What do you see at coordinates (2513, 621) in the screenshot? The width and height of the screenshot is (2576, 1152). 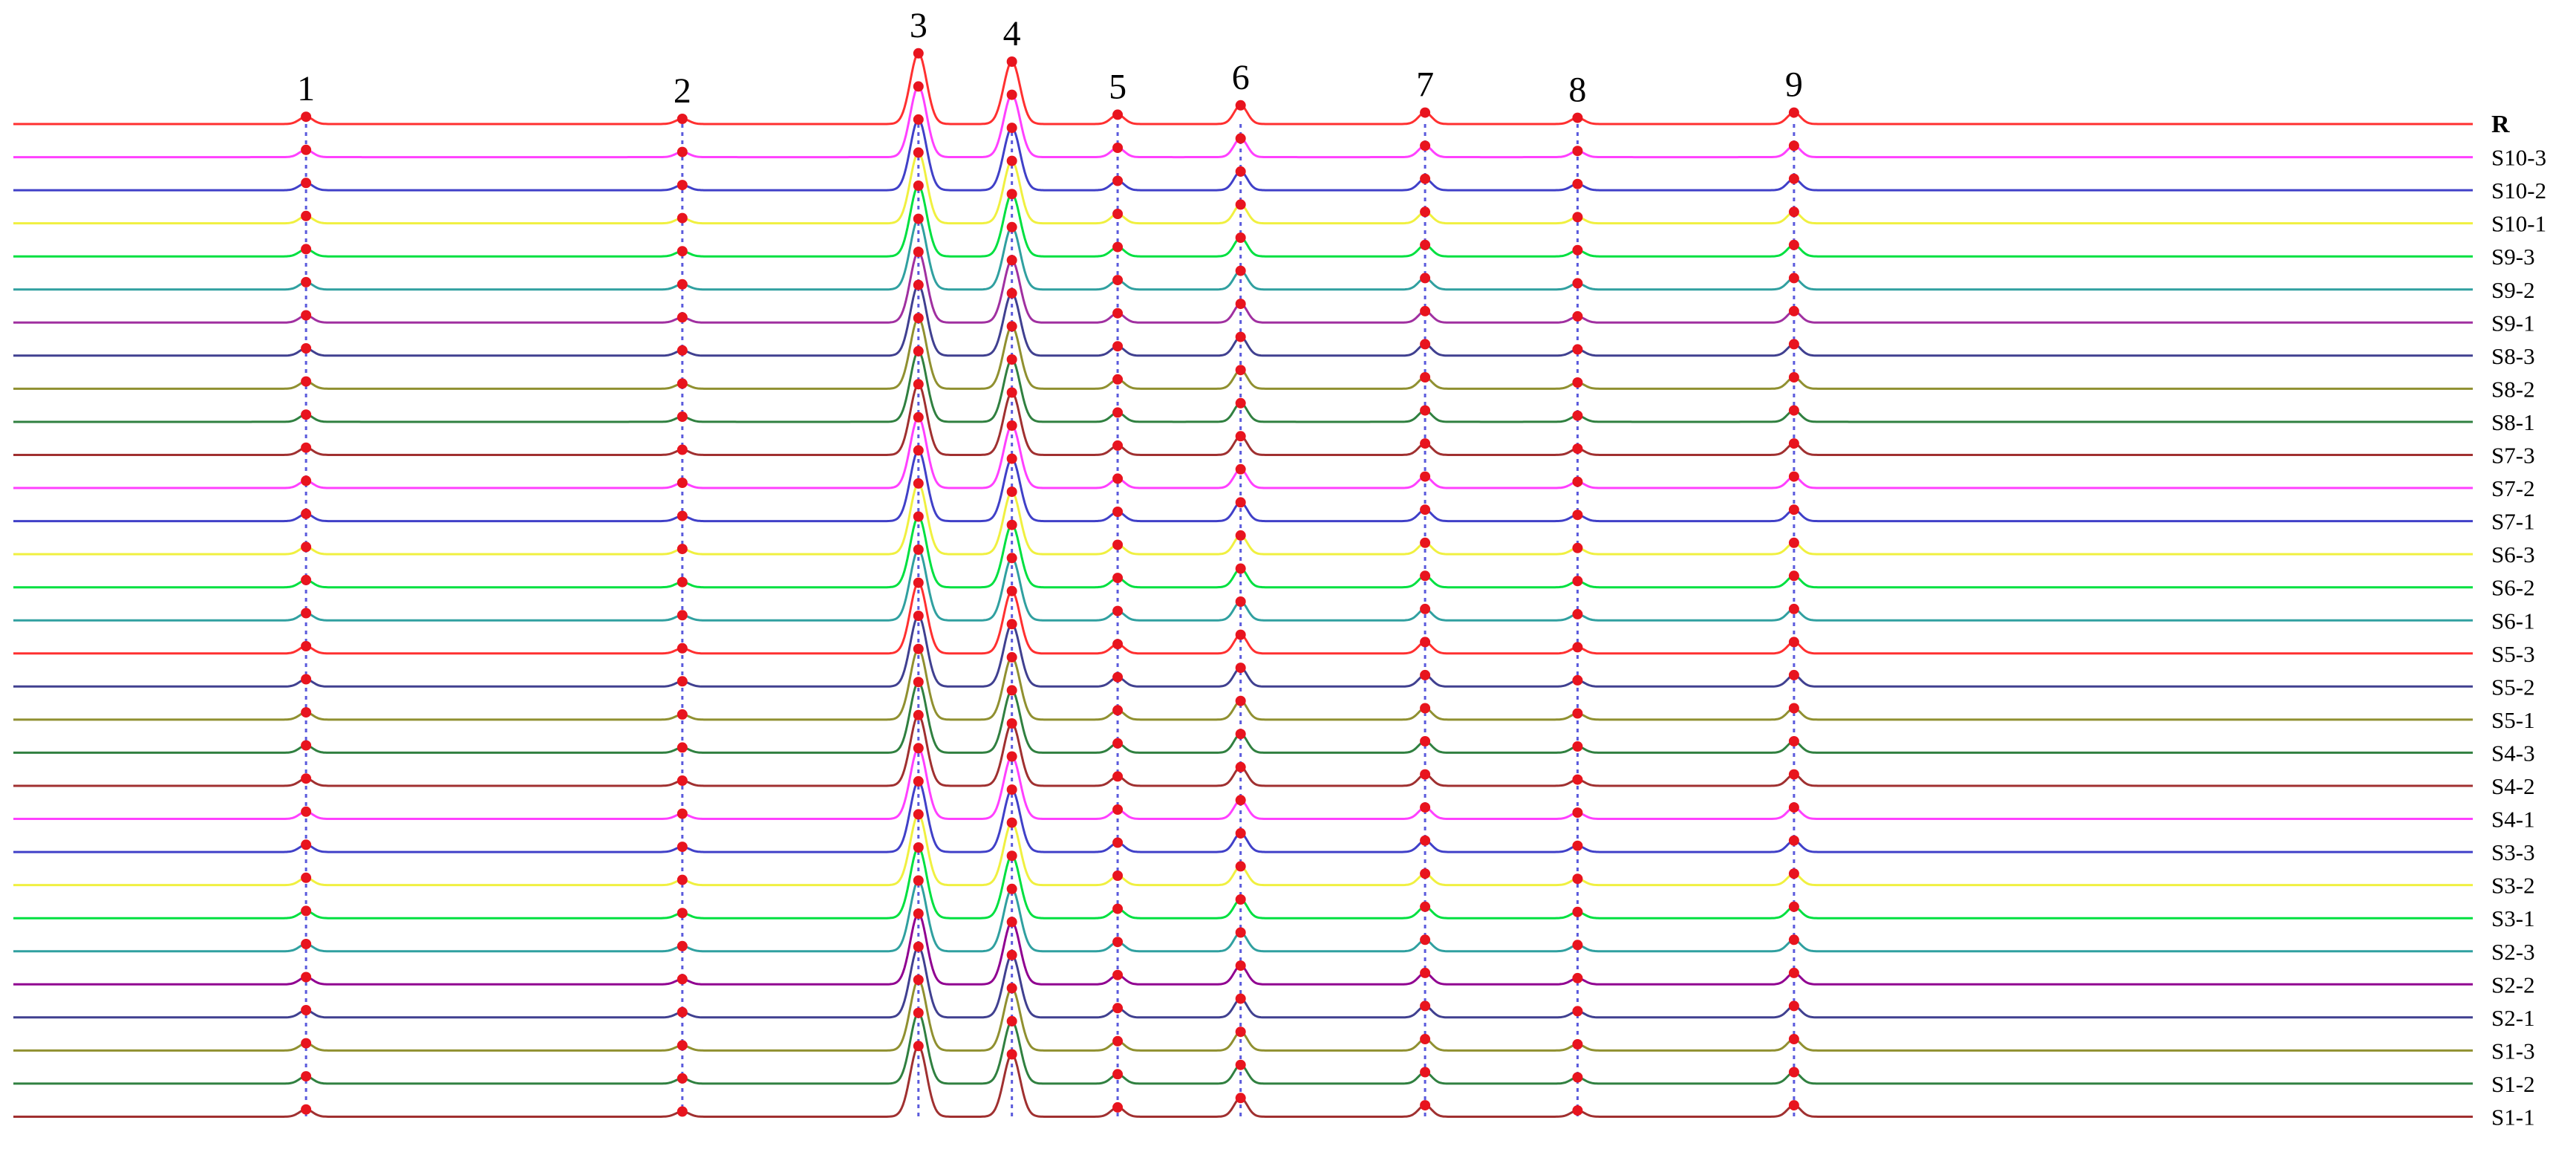 I see `series-label: S6-1` at bounding box center [2513, 621].